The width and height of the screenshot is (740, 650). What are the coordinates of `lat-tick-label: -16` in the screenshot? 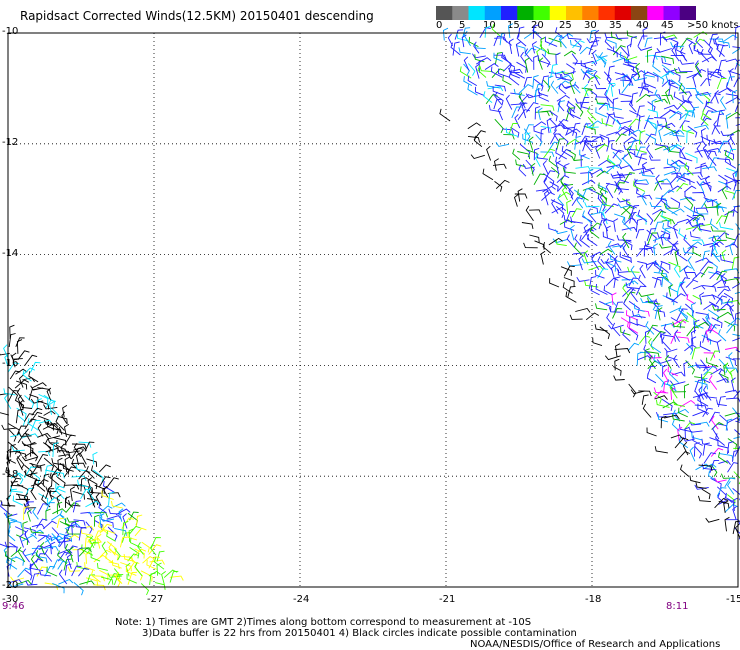 It's located at (10, 364).